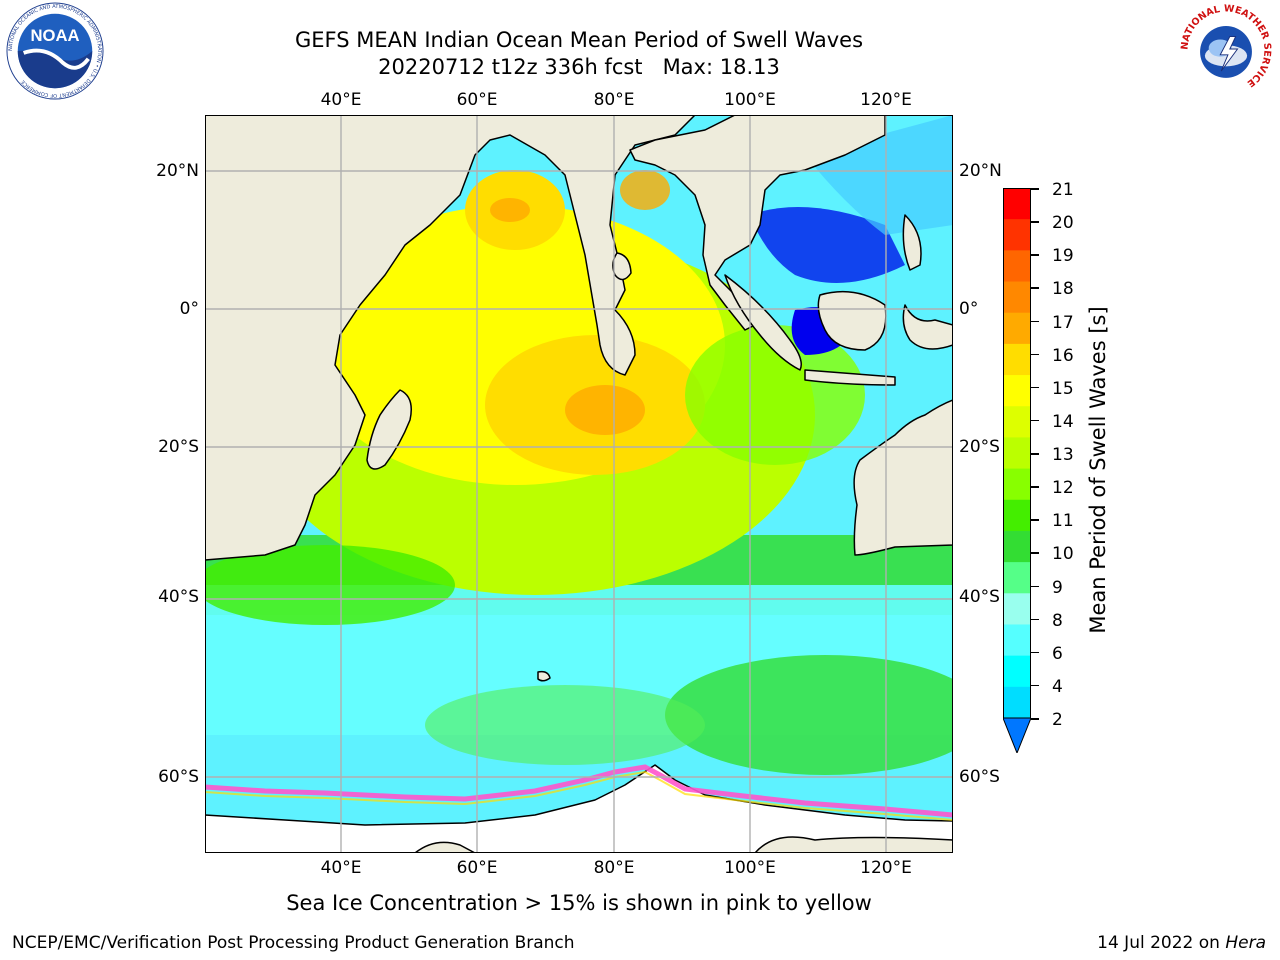 This screenshot has width=1280, height=960. I want to click on colorbar-label: 6, so click(1057, 653).